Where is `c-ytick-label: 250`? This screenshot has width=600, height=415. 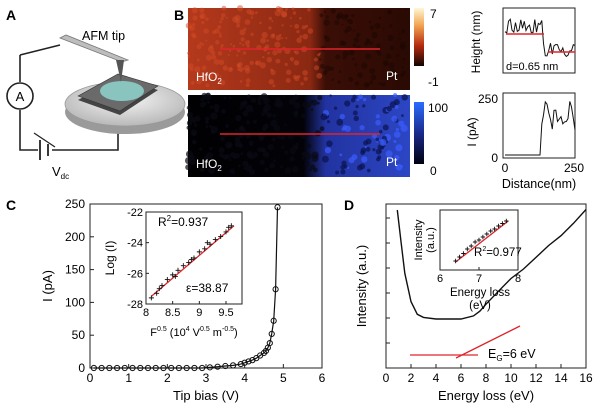 c-ytick-label: 250 is located at coordinates (75, 204).